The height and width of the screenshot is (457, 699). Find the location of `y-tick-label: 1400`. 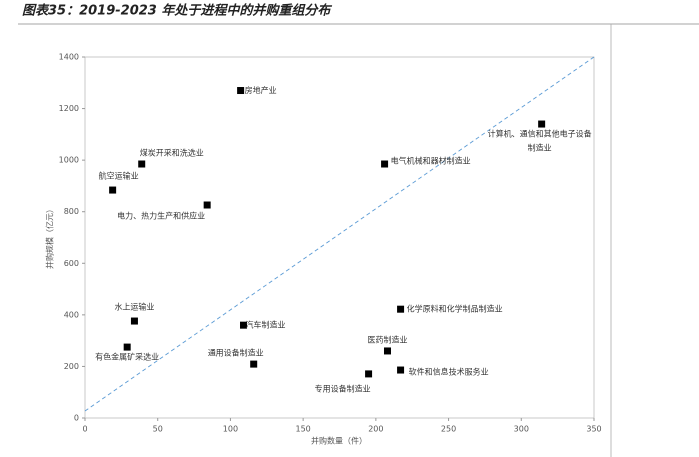

y-tick-label: 1400 is located at coordinates (69, 57).